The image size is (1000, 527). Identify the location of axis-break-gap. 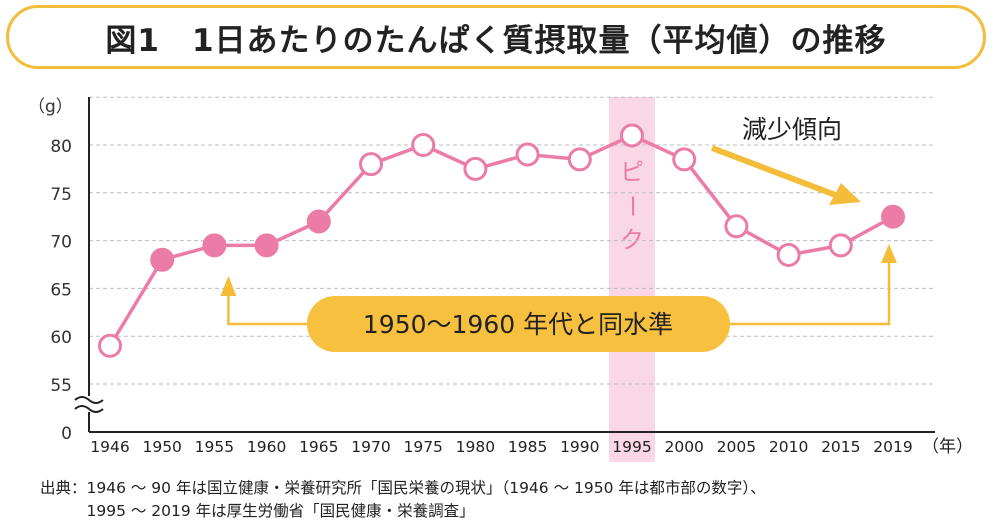
(89, 404).